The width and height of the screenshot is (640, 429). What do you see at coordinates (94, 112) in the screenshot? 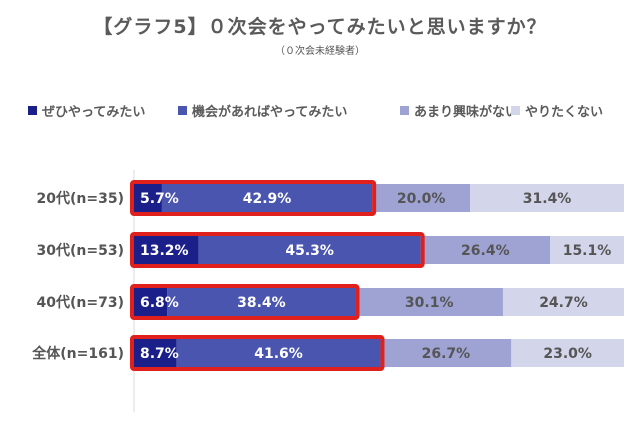
I see `legend-label: ぜひやってみたい` at bounding box center [94, 112].